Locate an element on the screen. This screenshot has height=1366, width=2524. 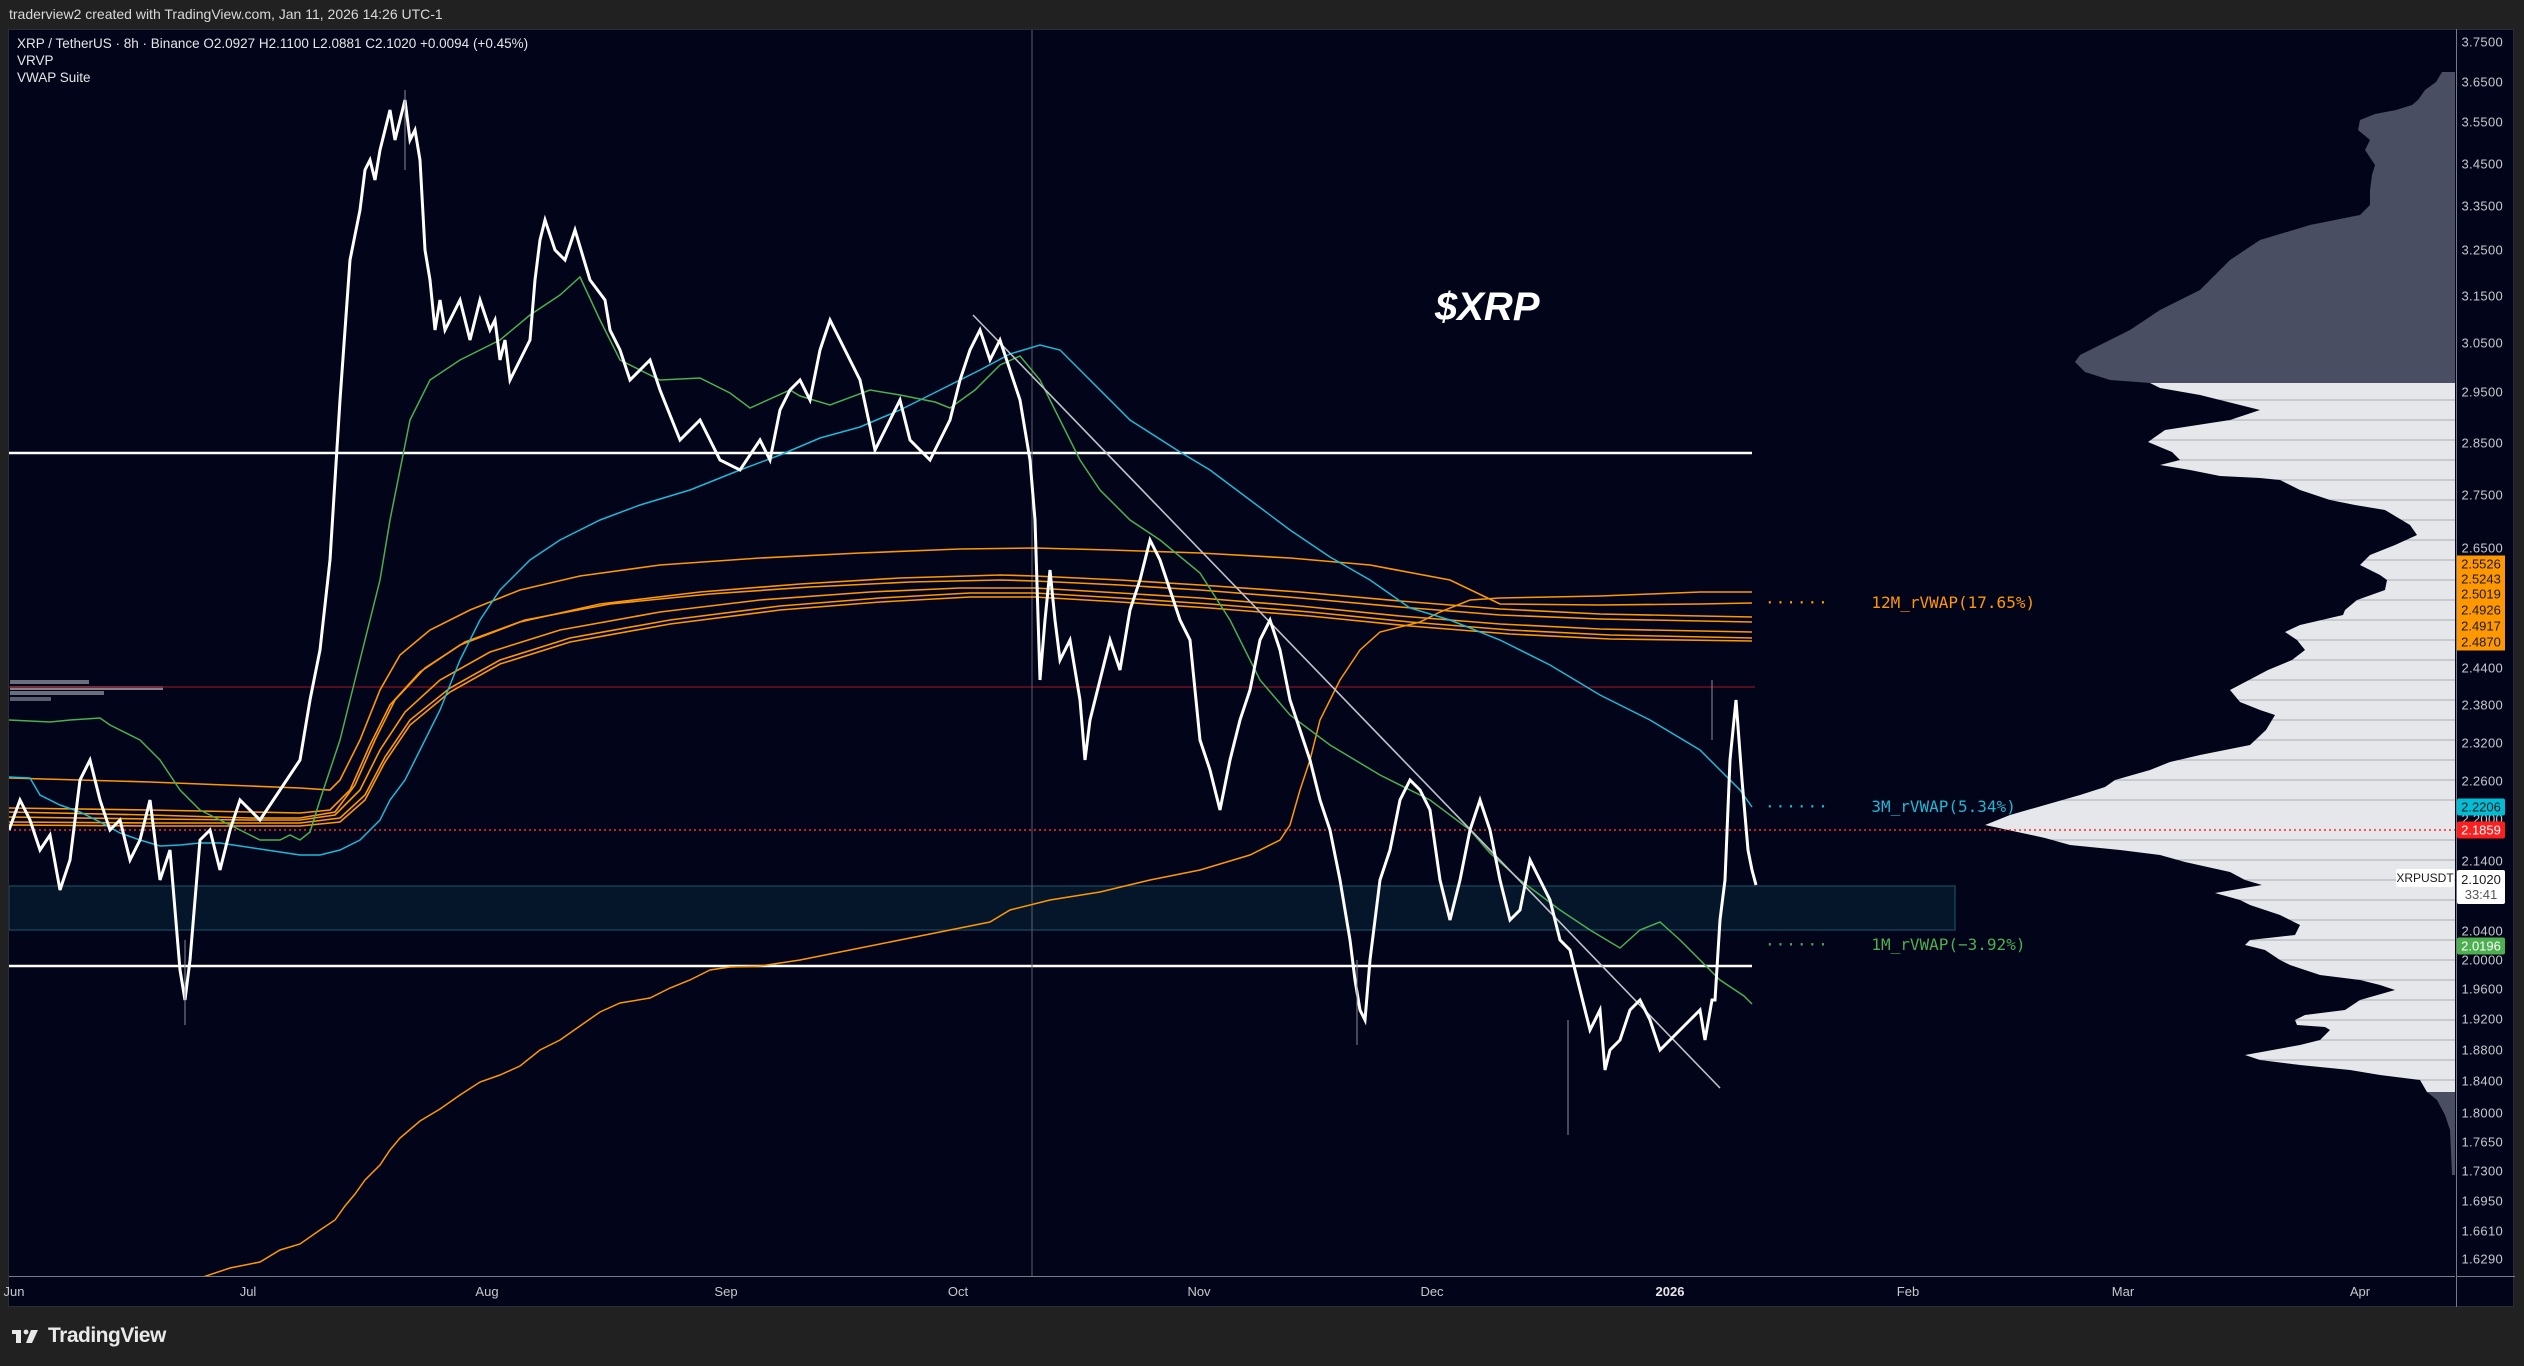
price-tick-label: 1.8800 is located at coordinates (2482, 1050).